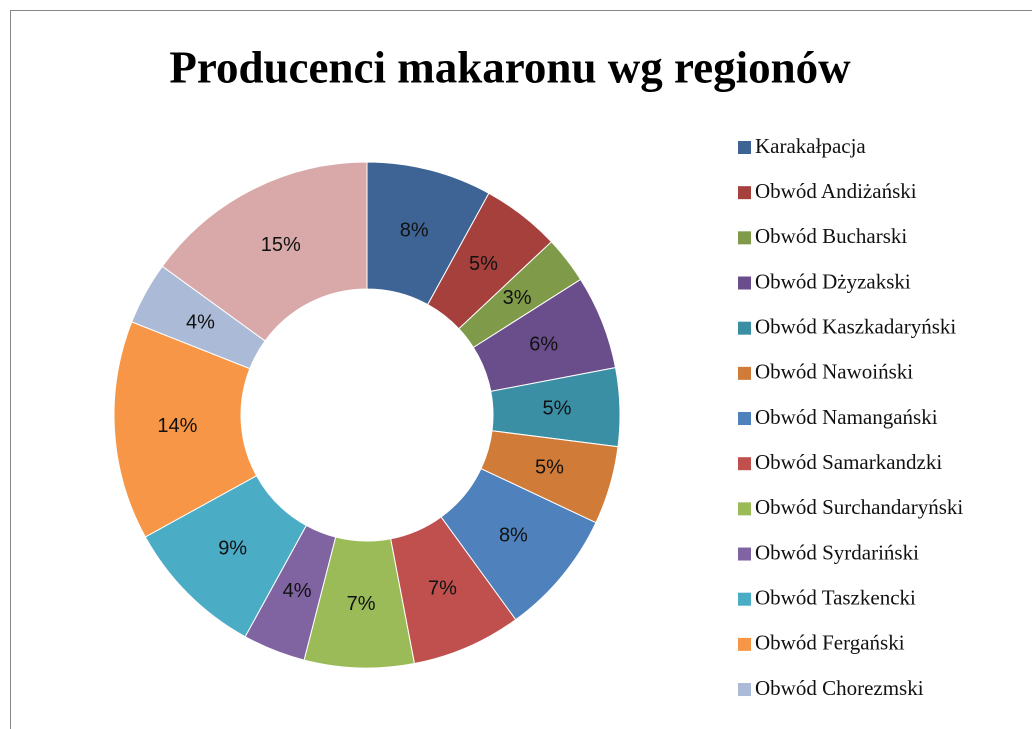 Image resolution: width=1032 pixels, height=729 pixels. Describe the element at coordinates (543, 344) in the screenshot. I see `data-label: 6%` at that location.